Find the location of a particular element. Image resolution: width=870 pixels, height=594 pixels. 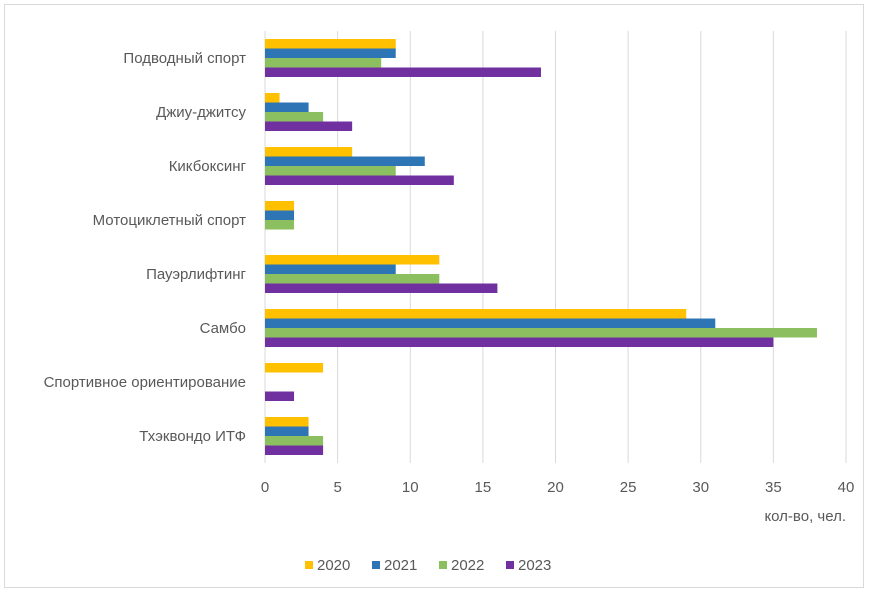

legend-label-2022: 2022 is located at coordinates (467, 565).